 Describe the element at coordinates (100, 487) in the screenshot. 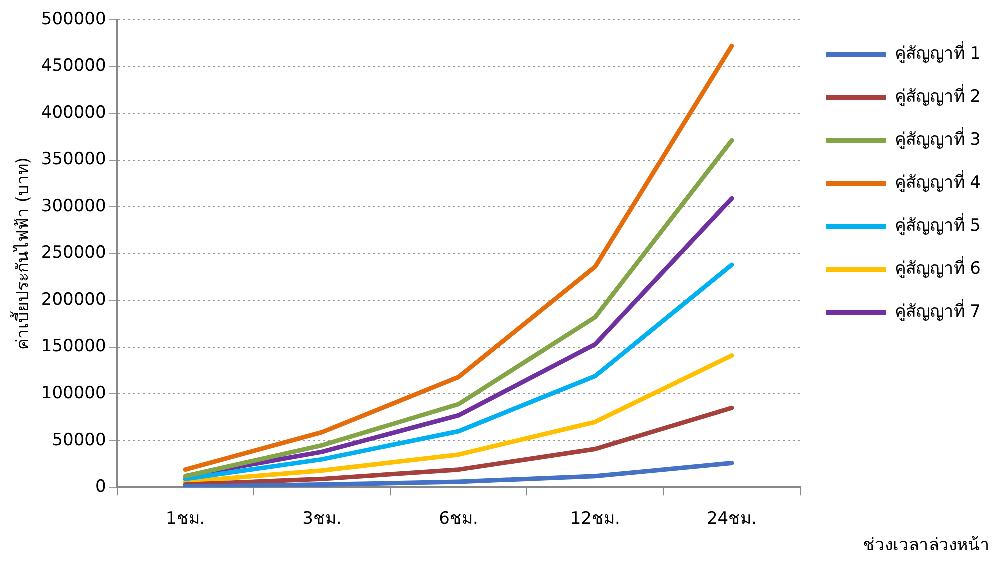

I see `y-tick-label: 0` at that location.